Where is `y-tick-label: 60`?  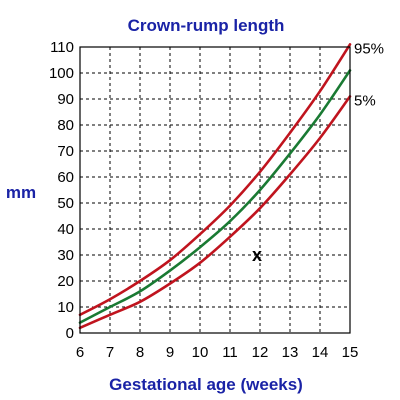 y-tick-label: 60 is located at coordinates (65, 177).